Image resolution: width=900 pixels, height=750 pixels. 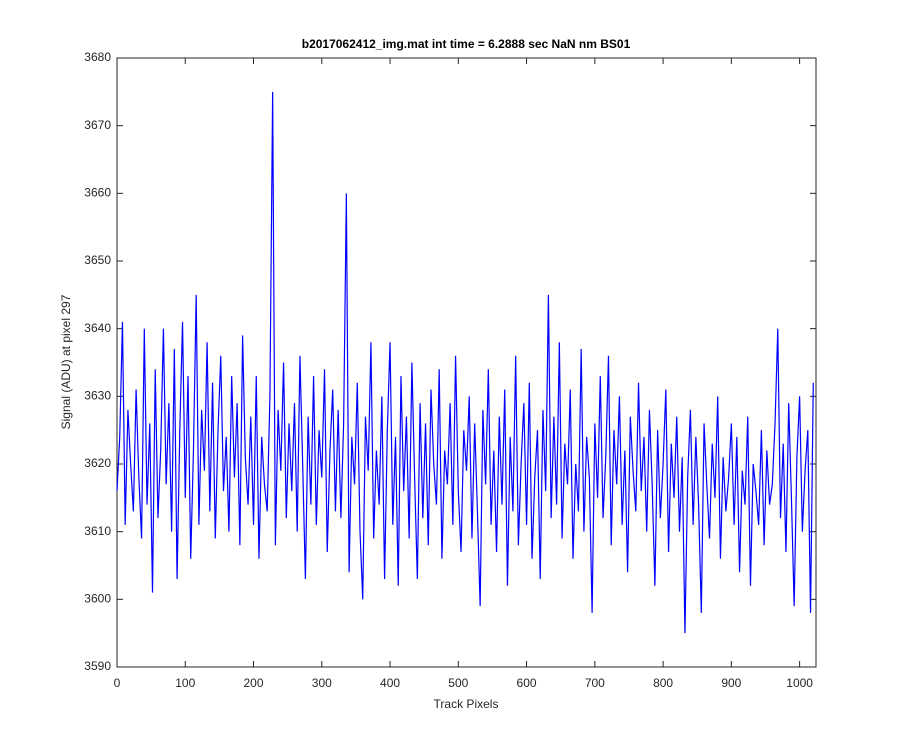 I want to click on x-tick-label: 500, so click(x=458, y=683).